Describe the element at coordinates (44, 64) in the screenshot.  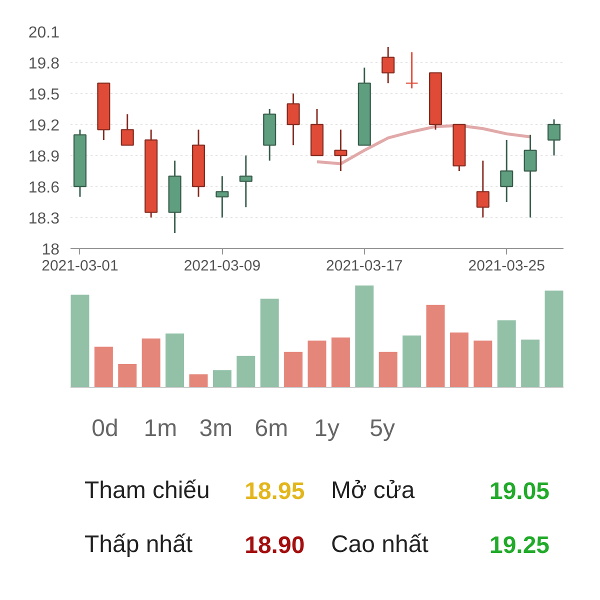
I see `y-tick-label: 19.8` at that location.